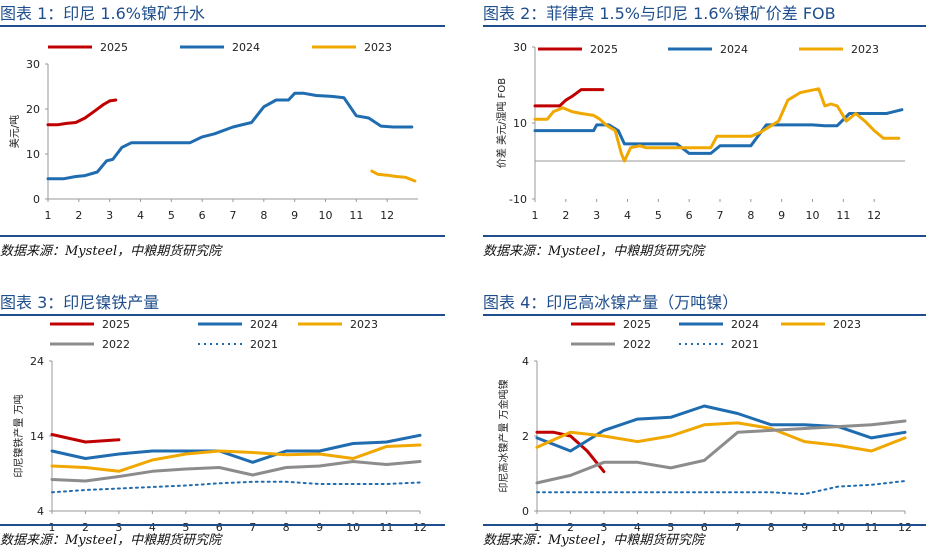 This screenshot has width=926, height=554. Describe the element at coordinates (33, 109) in the screenshot. I see `y-tick-label: 20` at that location.